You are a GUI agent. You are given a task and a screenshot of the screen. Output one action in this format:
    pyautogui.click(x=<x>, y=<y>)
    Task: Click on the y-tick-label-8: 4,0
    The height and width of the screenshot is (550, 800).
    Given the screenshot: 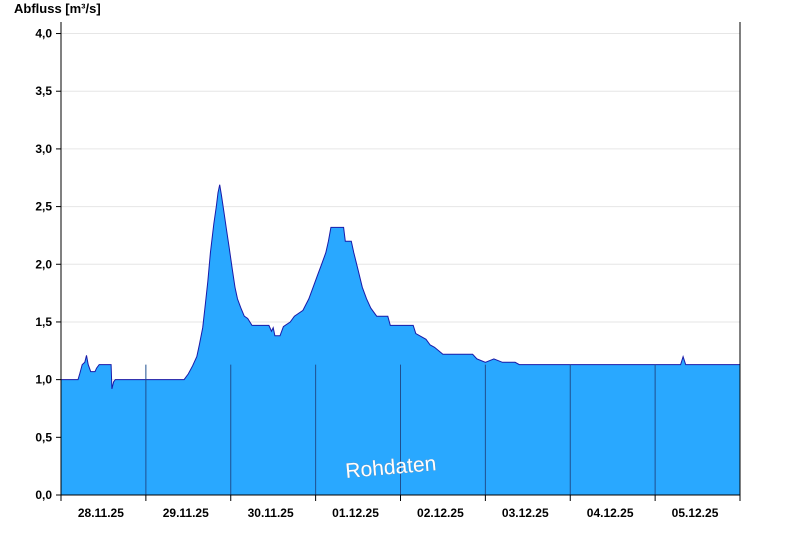 What is the action you would take?
    pyautogui.click(x=43, y=34)
    